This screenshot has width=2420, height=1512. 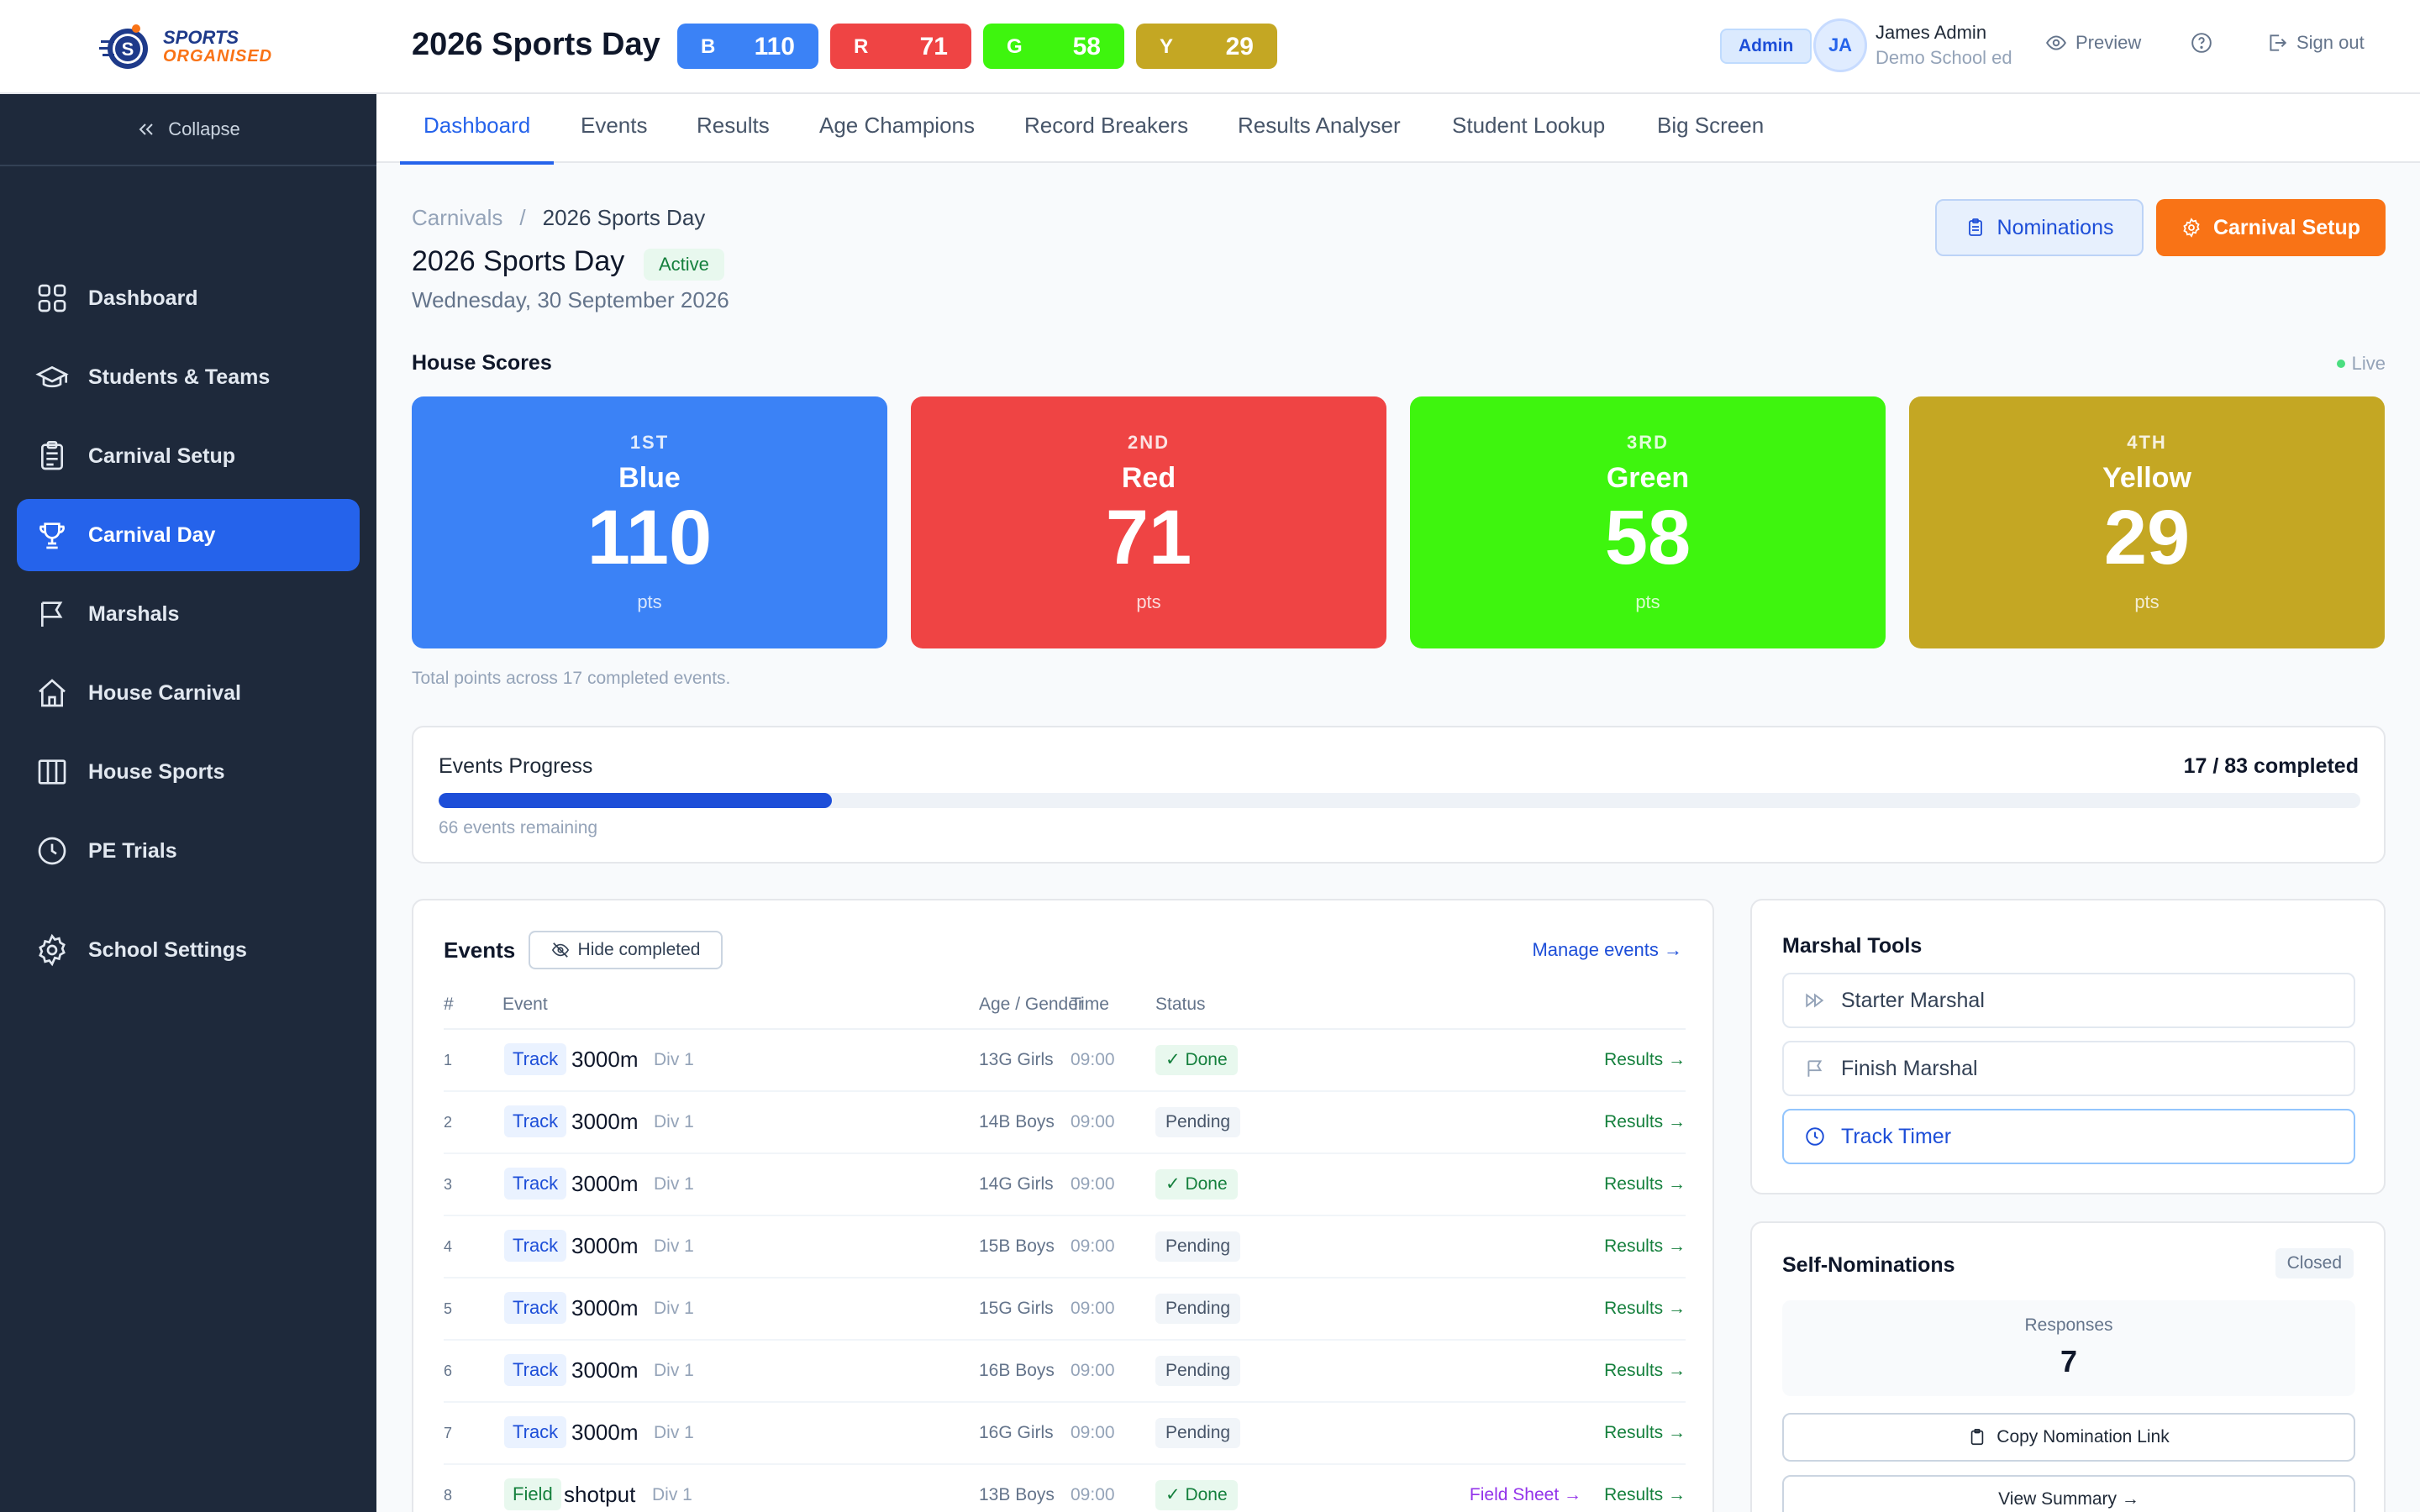 What do you see at coordinates (52, 950) in the screenshot?
I see `gear-icon` at bounding box center [52, 950].